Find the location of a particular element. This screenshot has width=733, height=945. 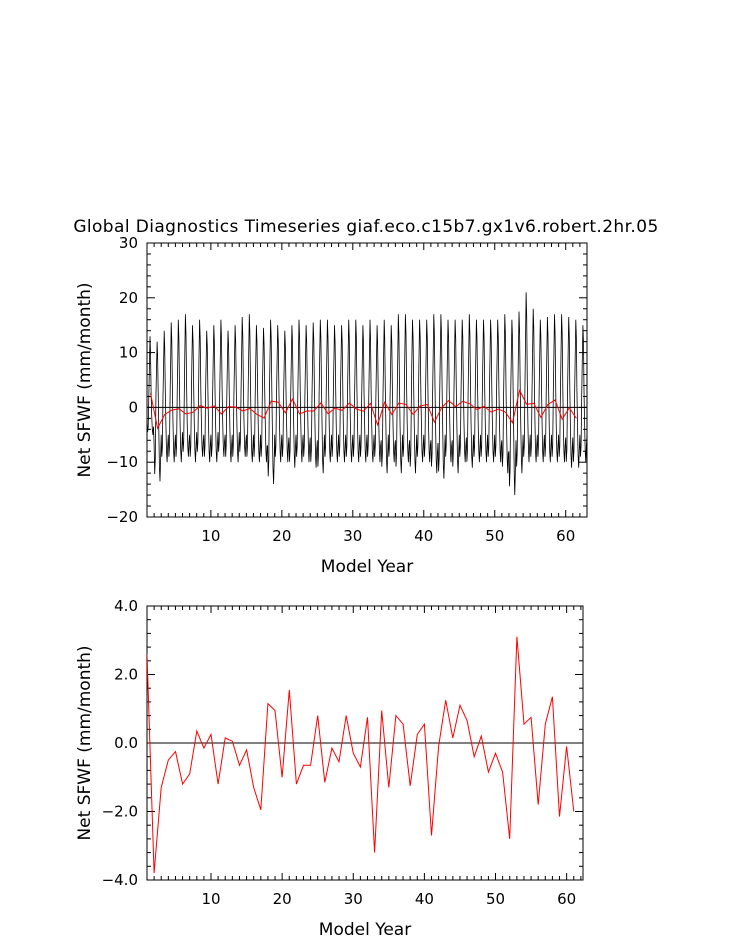

monthly-series-line is located at coordinates (367, 394).